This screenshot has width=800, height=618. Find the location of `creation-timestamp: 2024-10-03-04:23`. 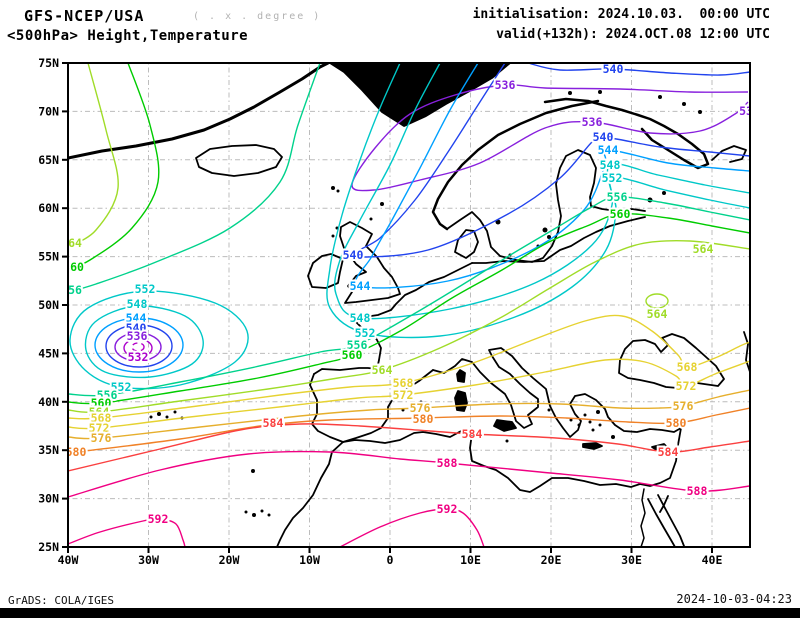

creation-timestamp: 2024-10-03-04:23 is located at coordinates (734, 599).